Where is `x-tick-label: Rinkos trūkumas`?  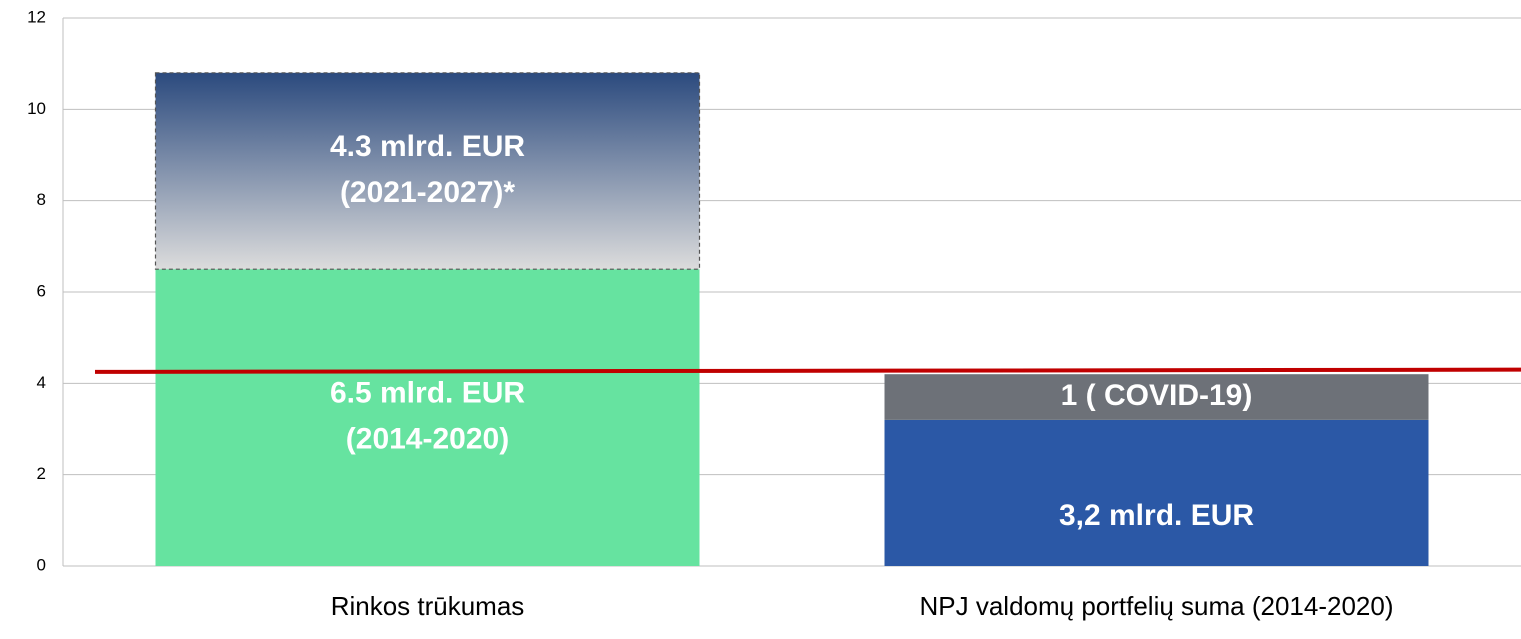 x-tick-label: Rinkos trūkumas is located at coordinates (428, 606).